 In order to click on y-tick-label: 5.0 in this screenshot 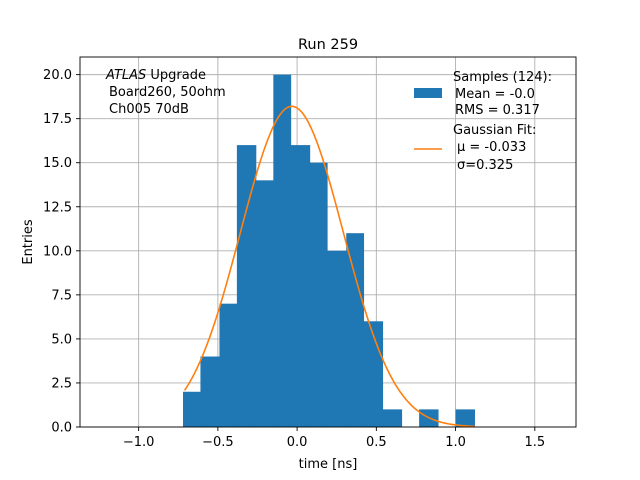, I will do `click(61, 339)`.